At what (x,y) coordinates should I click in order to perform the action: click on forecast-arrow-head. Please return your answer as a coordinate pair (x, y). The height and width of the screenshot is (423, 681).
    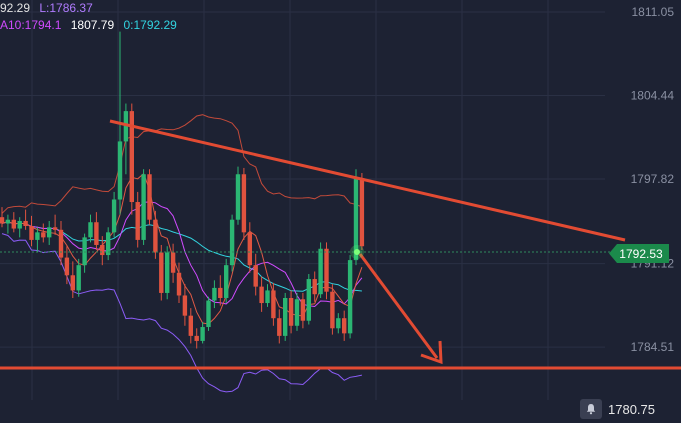
    Looking at the image, I should click on (431, 352).